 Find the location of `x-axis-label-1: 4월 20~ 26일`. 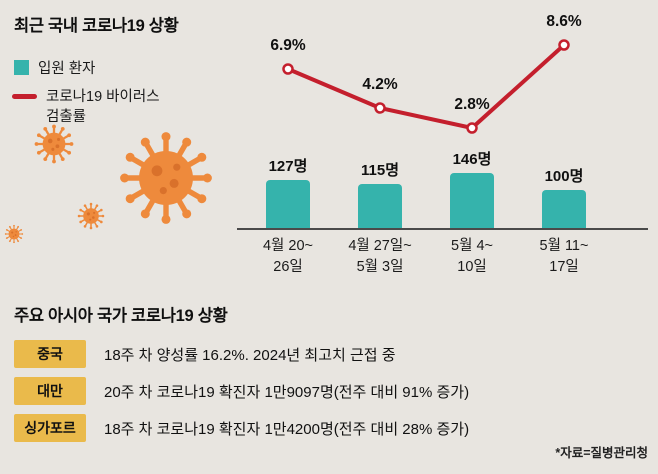

x-axis-label-1: 4월 20~ 26일 is located at coordinates (288, 256).